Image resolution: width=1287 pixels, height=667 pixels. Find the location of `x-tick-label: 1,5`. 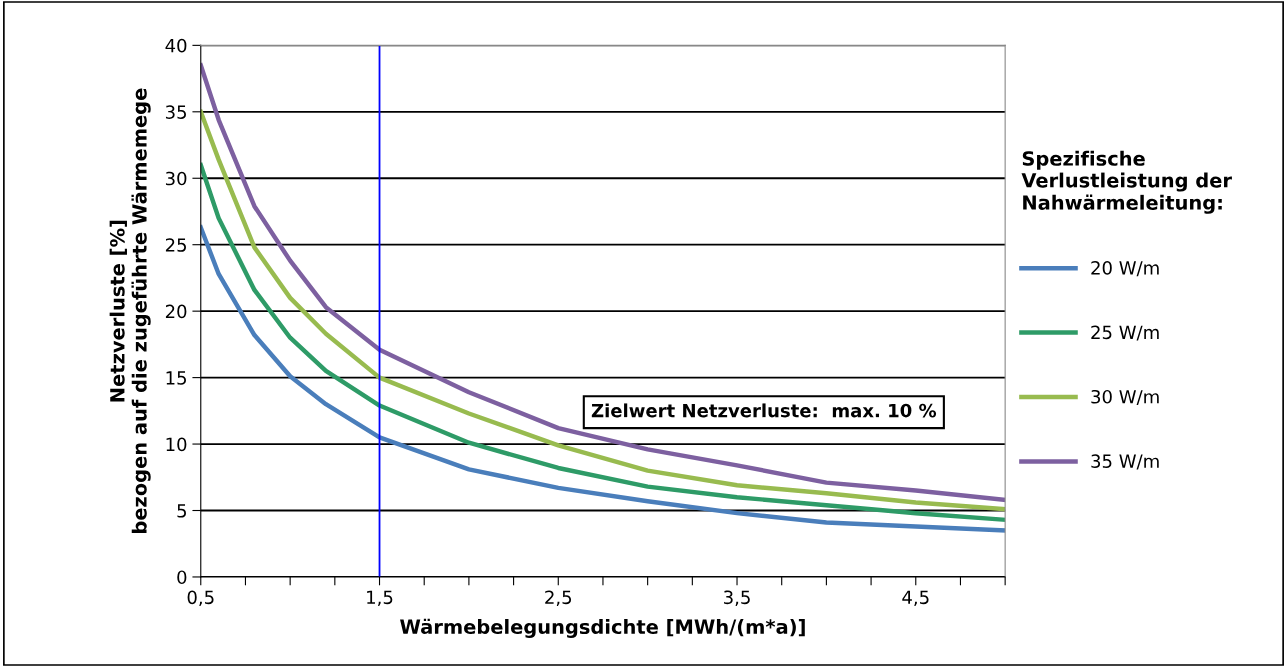

x-tick-label: 1,5 is located at coordinates (380, 598).